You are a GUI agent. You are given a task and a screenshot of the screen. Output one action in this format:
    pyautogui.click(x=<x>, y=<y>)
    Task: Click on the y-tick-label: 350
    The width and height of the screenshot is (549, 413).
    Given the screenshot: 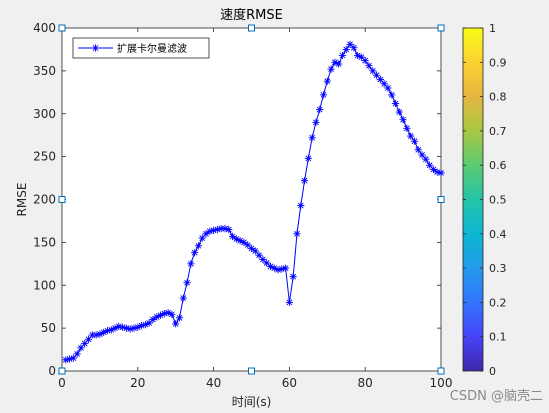 What is the action you would take?
    pyautogui.click(x=44, y=71)
    